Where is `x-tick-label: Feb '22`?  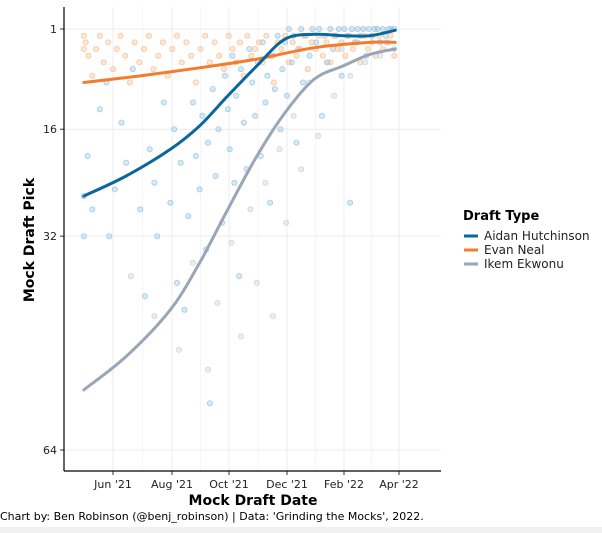 x-tick-label: Feb '22 is located at coordinates (344, 484).